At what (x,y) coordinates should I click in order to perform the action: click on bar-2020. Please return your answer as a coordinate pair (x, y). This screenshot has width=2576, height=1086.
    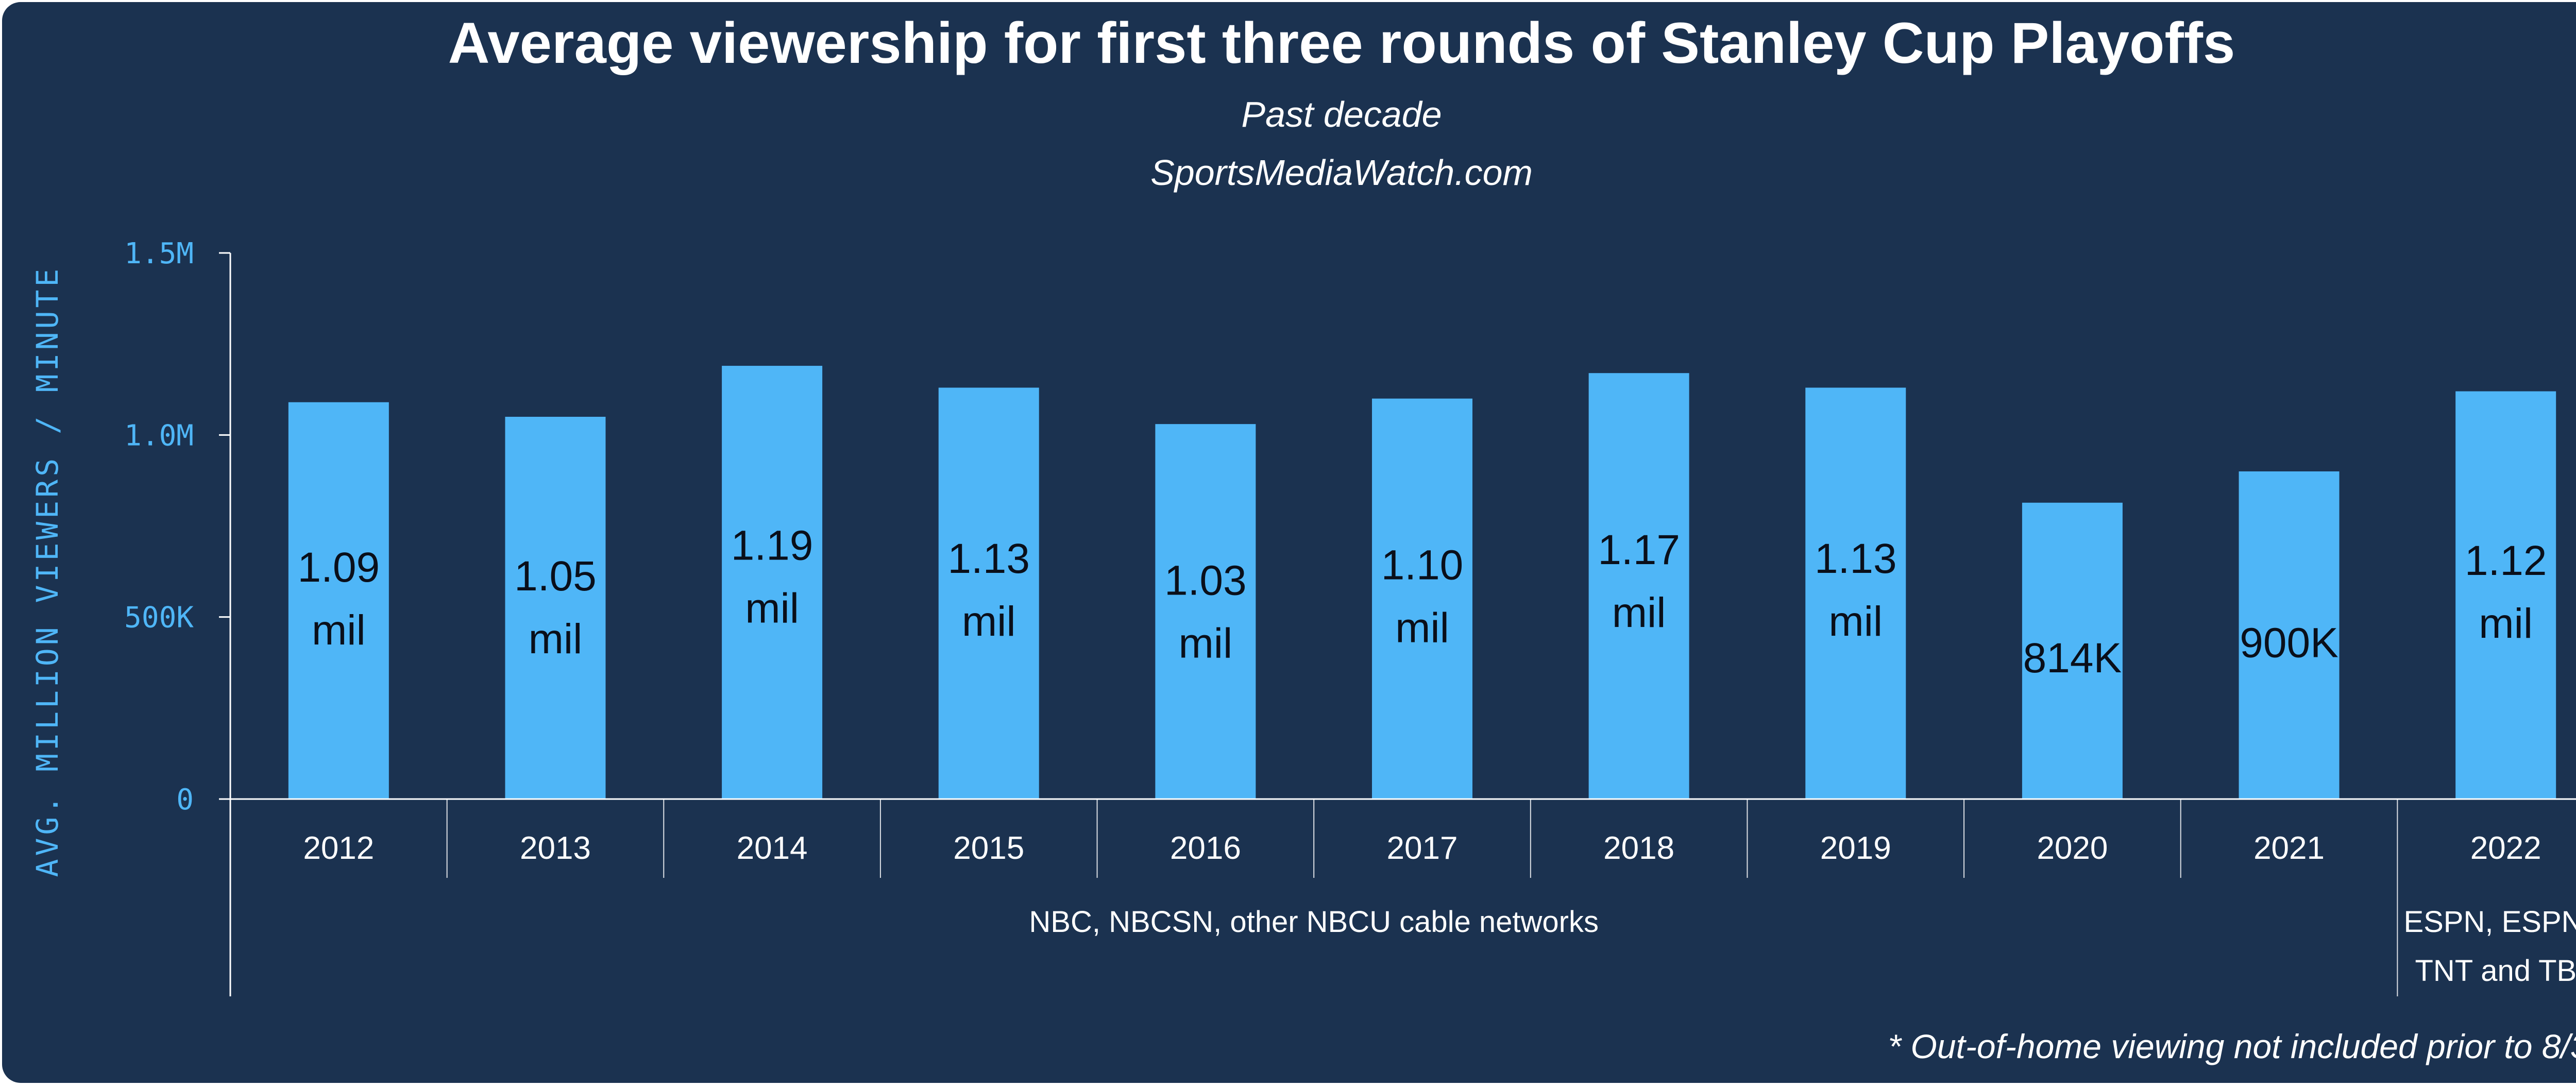
    Looking at the image, I should click on (2072, 650).